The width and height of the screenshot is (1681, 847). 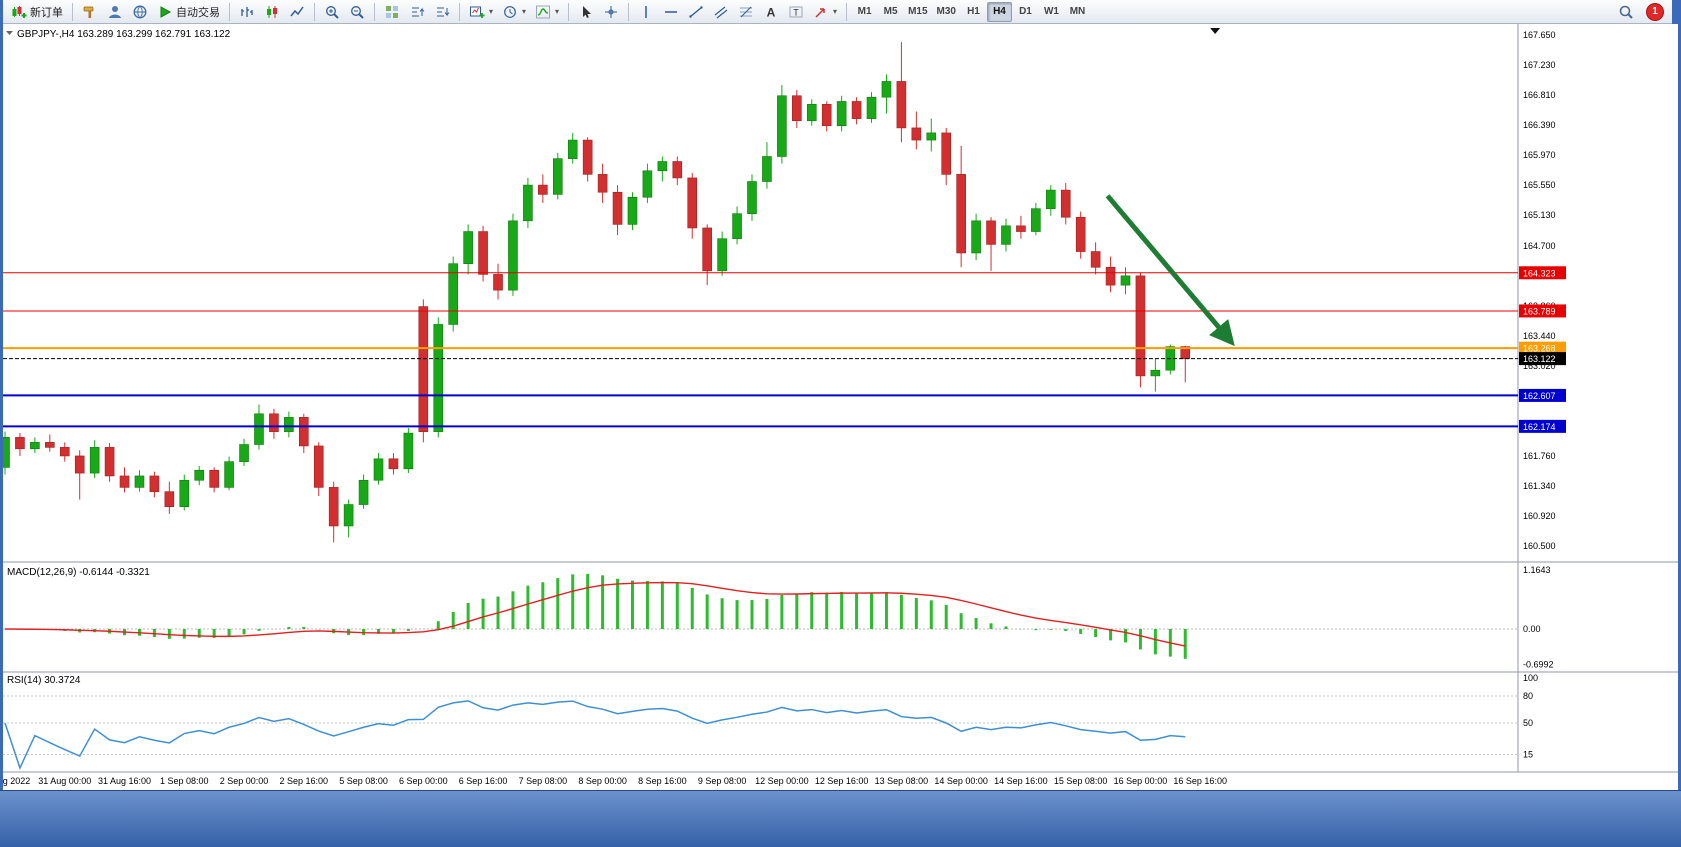 What do you see at coordinates (662, 781) in the screenshot?
I see `svg-text: 8 Sep 16:00` at bounding box center [662, 781].